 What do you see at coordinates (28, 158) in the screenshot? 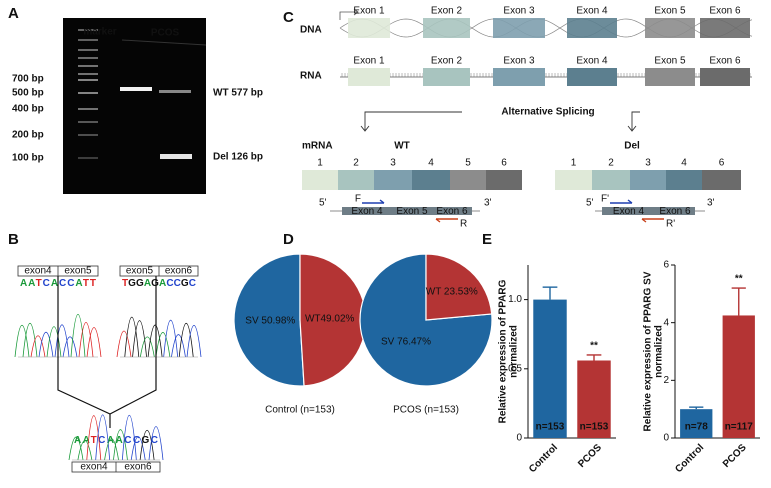
I see `size-label: 100 bp` at bounding box center [28, 158].